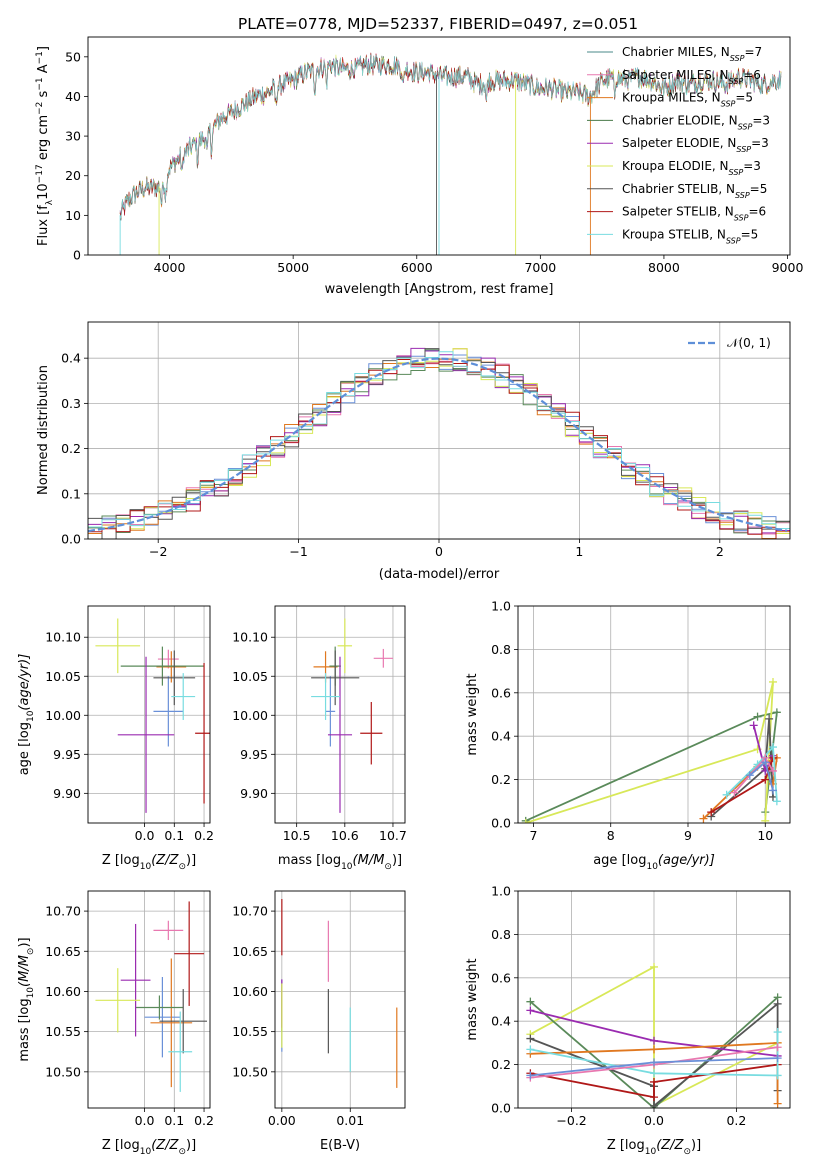  I want to click on x-axis-label: (data-model)/error, so click(439, 574).